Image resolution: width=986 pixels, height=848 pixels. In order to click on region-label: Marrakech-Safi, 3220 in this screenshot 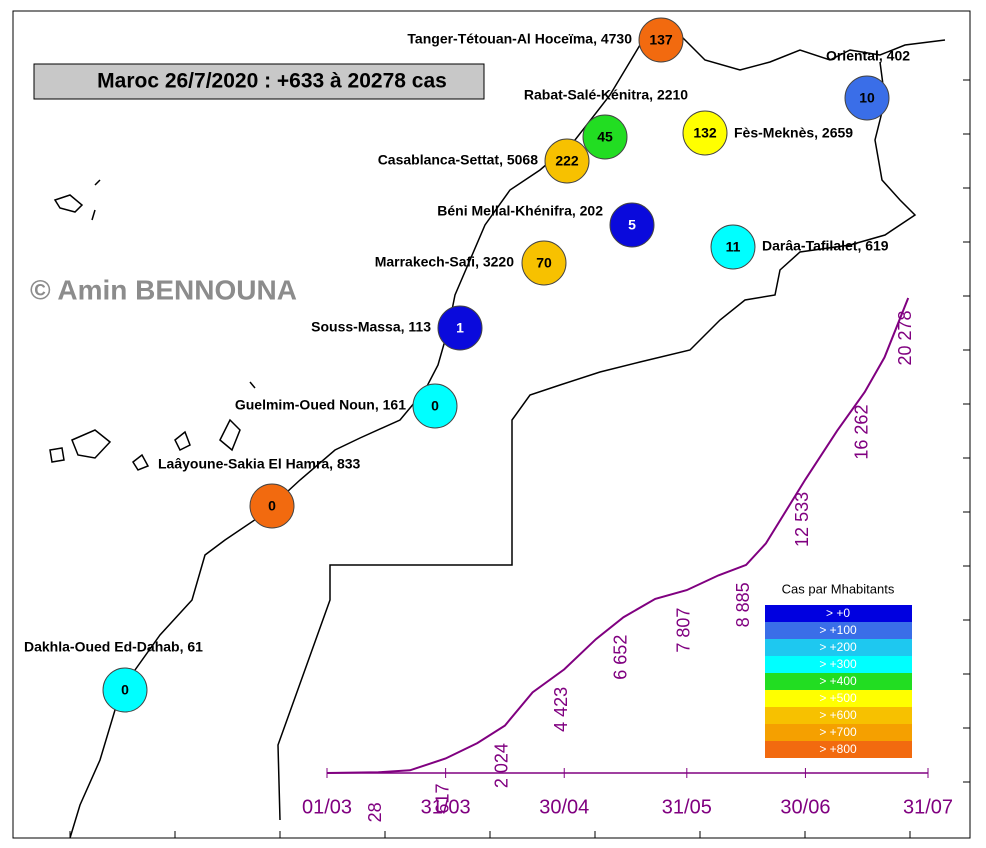, I will do `click(445, 262)`.